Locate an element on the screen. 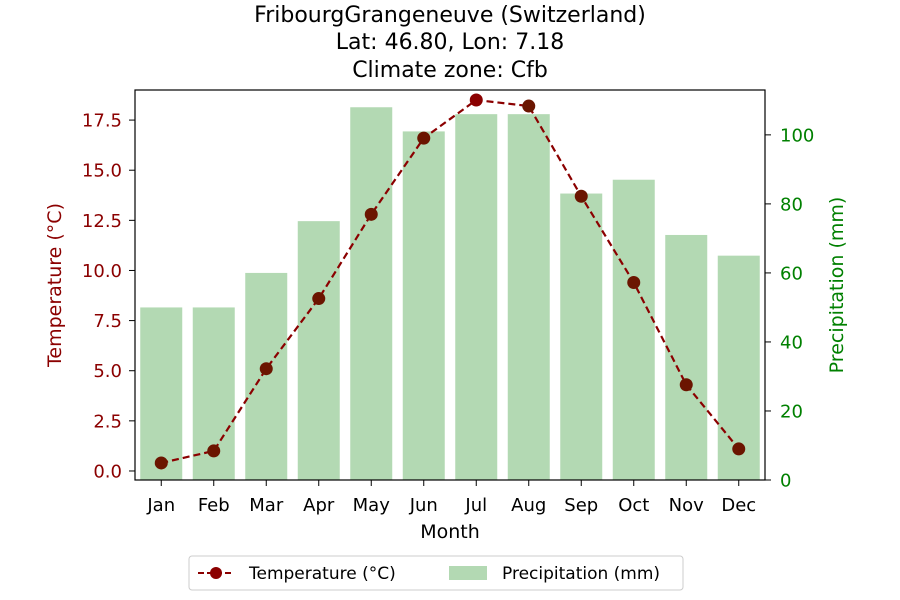  right-tick-label: 80 is located at coordinates (791, 204).